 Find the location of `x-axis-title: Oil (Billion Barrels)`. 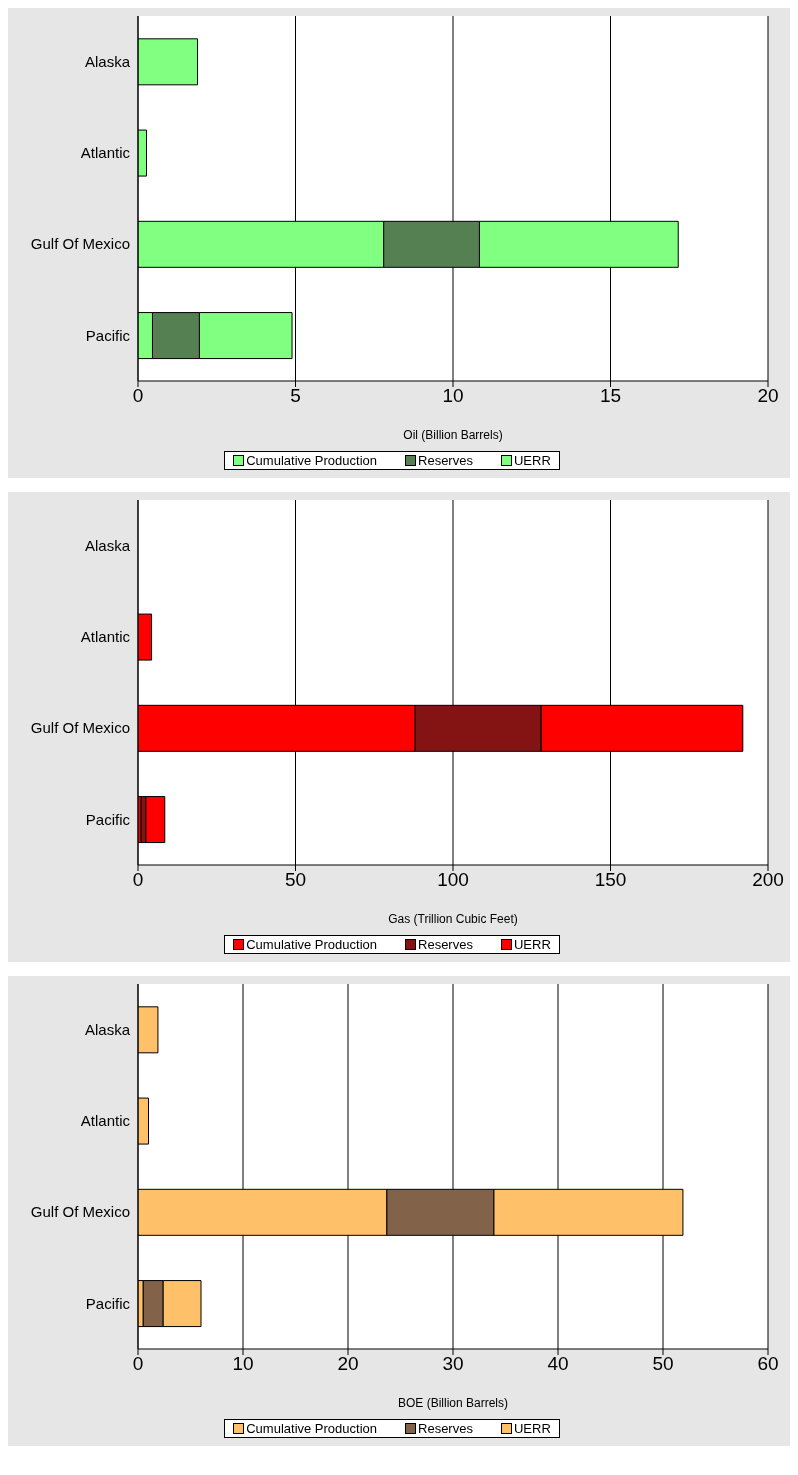

x-axis-title: Oil (Billion Barrels) is located at coordinates (453, 435).